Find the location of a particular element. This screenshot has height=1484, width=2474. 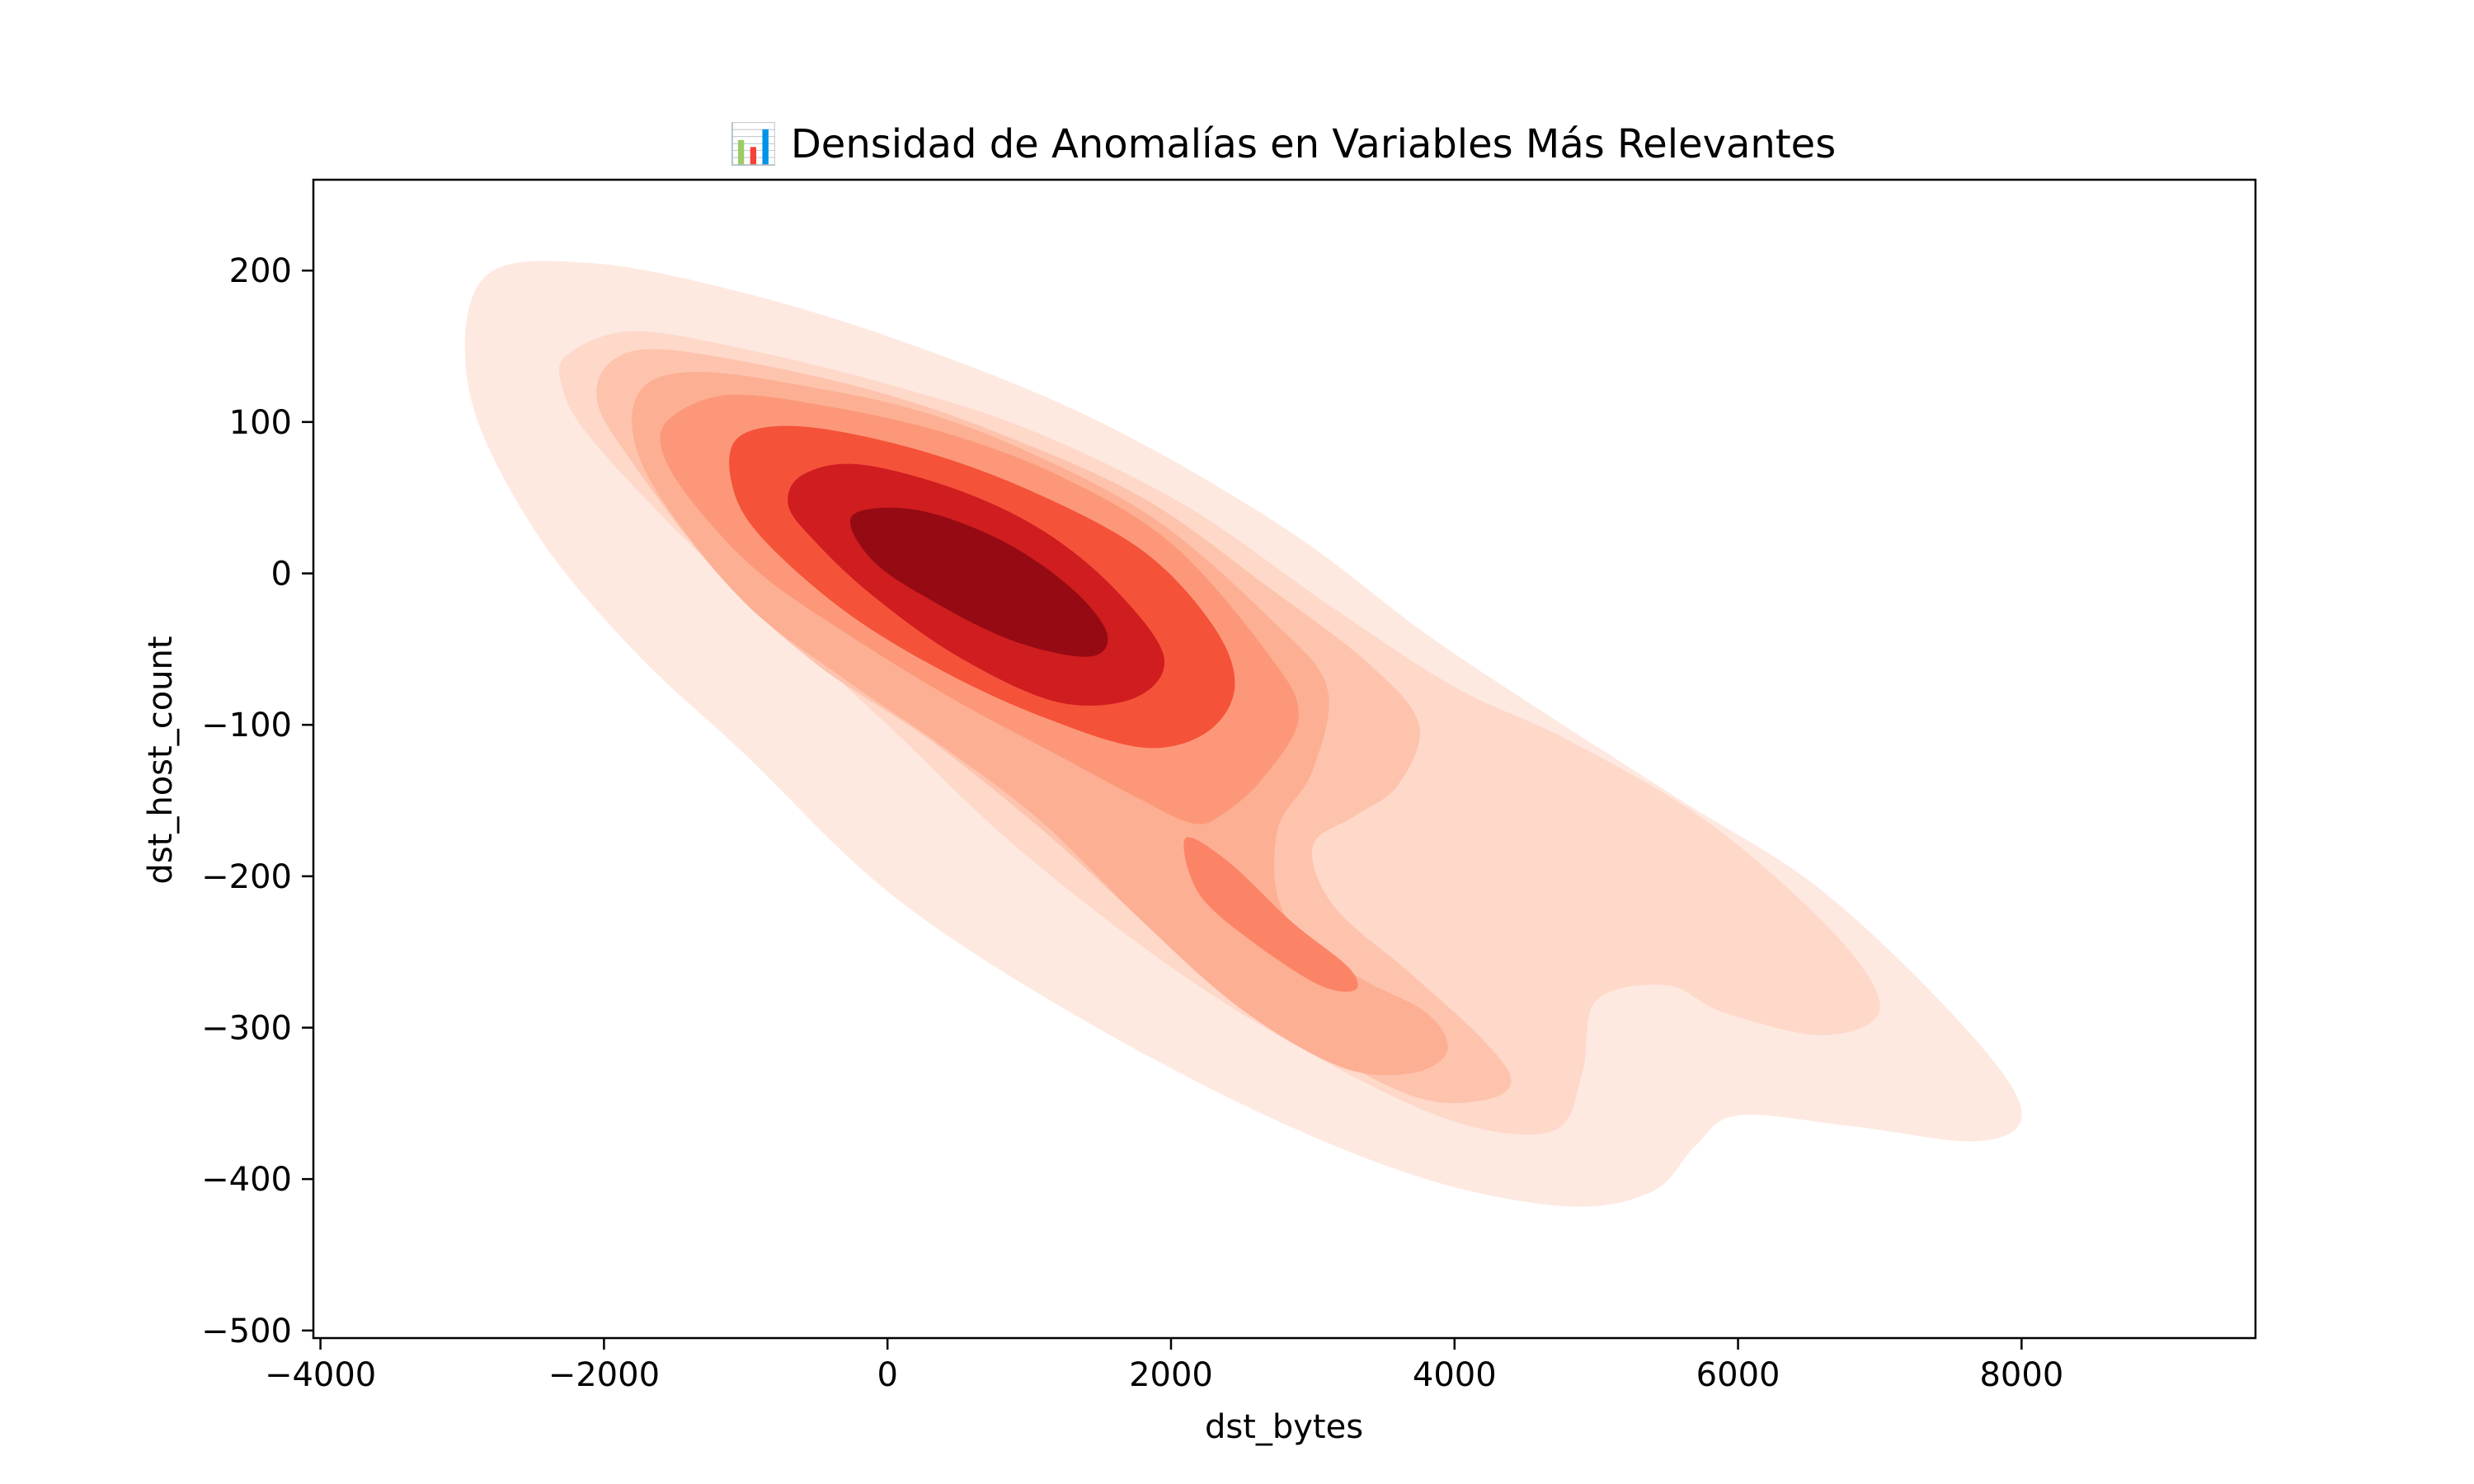

x-tick-label: 4000 is located at coordinates (1455, 1375).